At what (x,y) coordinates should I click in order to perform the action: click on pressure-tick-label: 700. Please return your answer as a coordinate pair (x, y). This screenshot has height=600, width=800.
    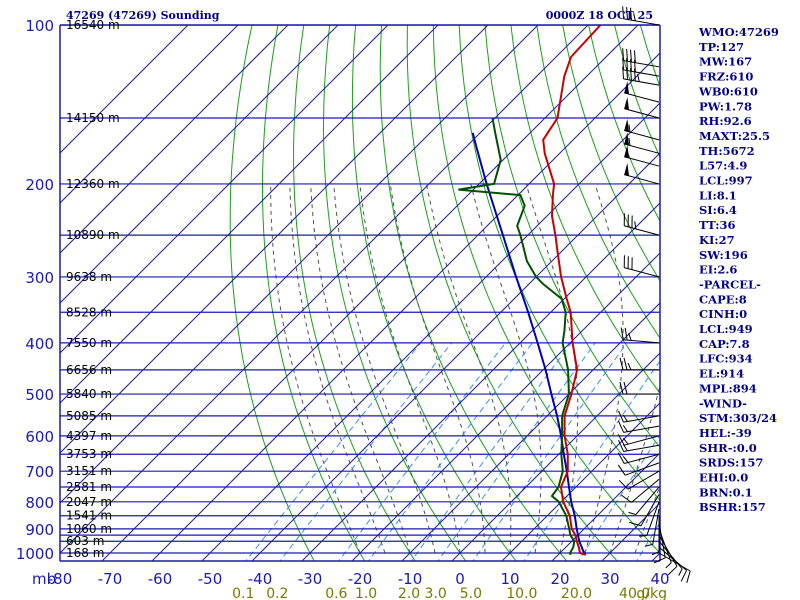
    Looking at the image, I should click on (39, 472).